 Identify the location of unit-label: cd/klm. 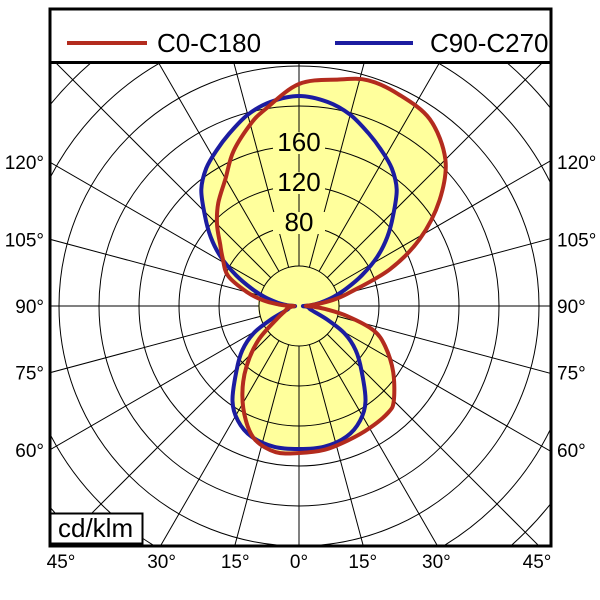
(95, 528).